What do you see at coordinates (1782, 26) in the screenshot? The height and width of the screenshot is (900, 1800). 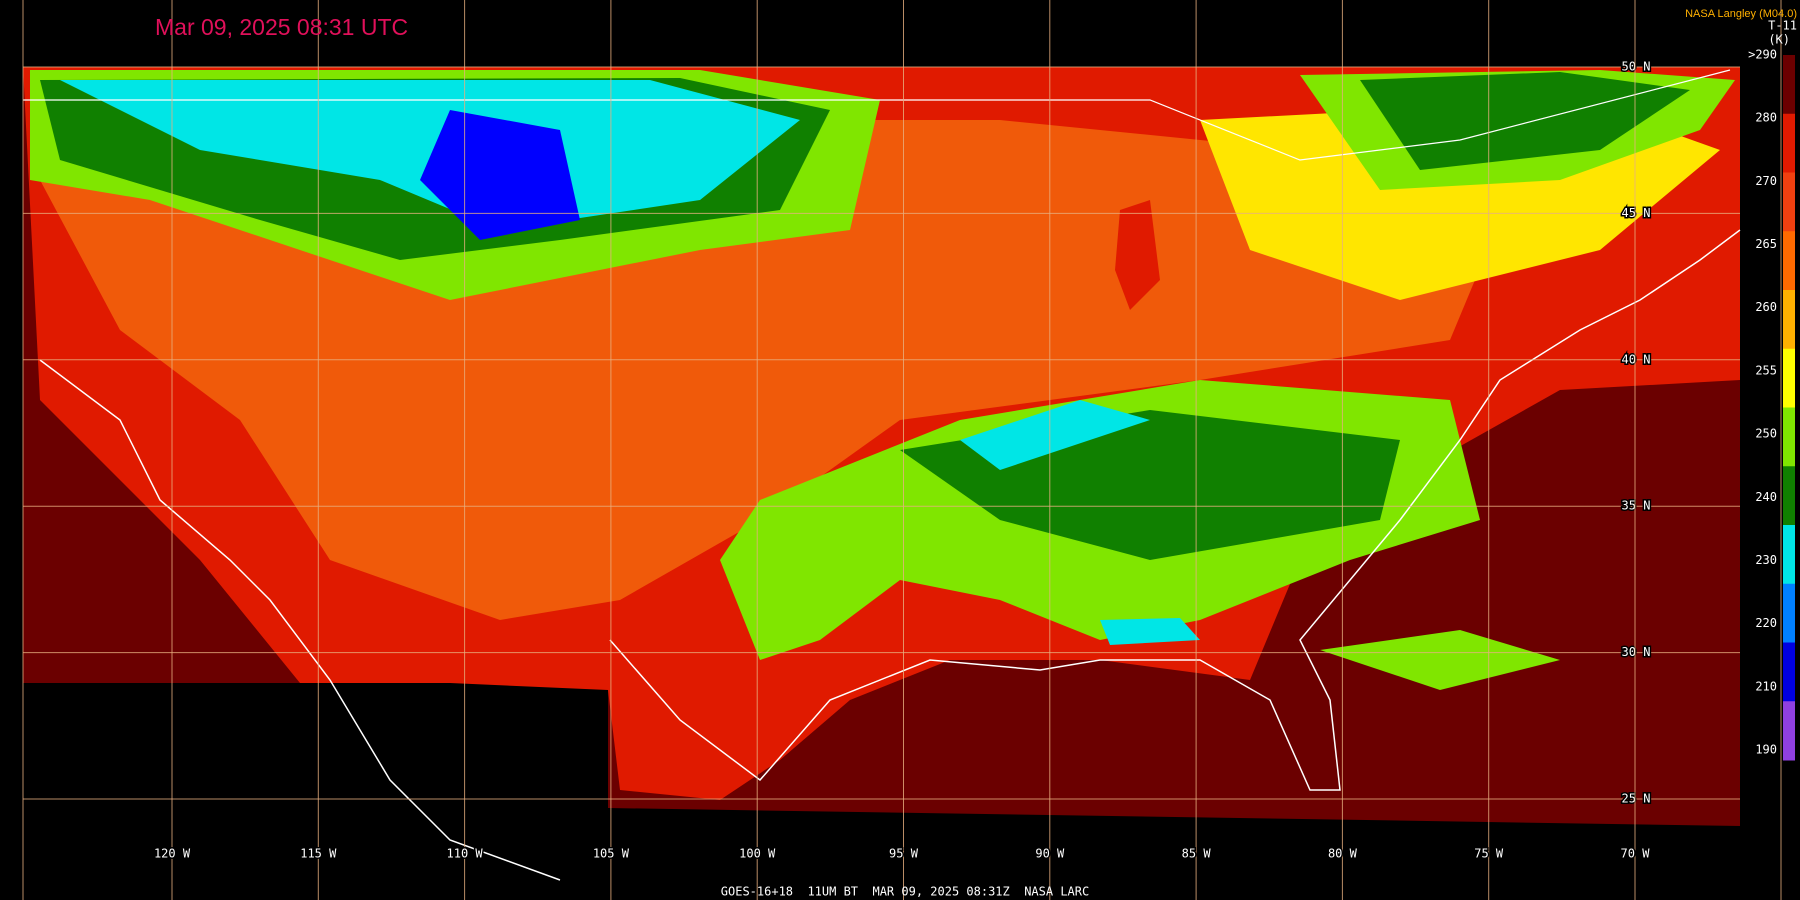 I see `product-label: T-11` at bounding box center [1782, 26].